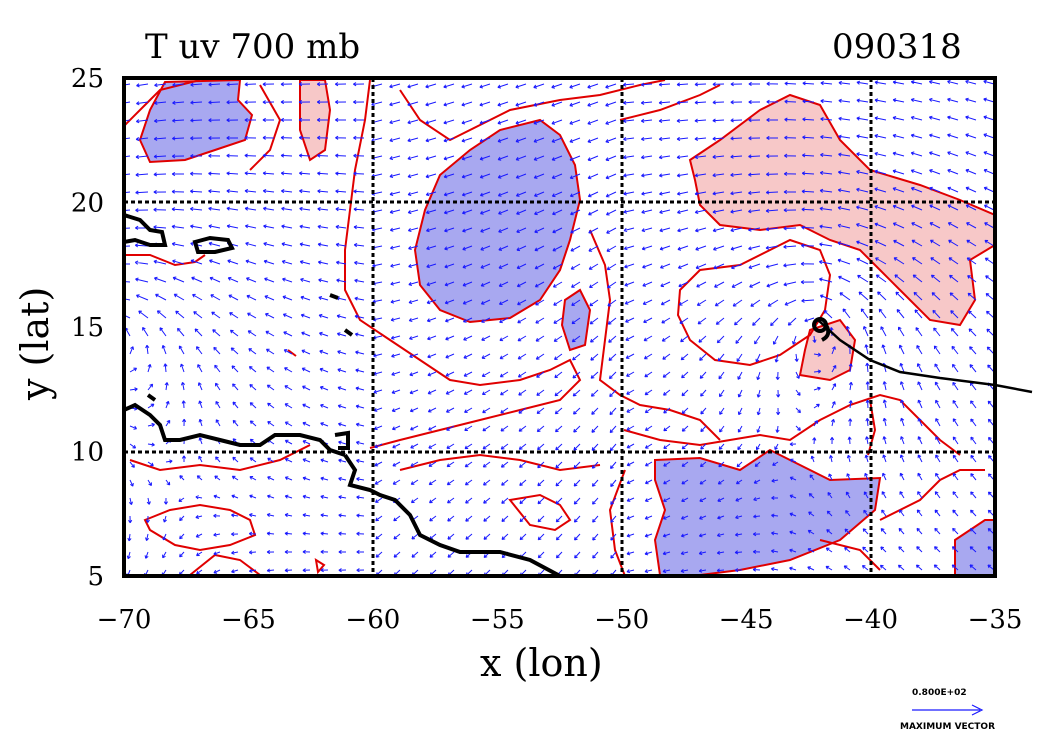 The height and width of the screenshot is (736, 1056). I want to click on vector-legend: 0.800E+02 MAXIMUM VECTOR, so click(947, 710).